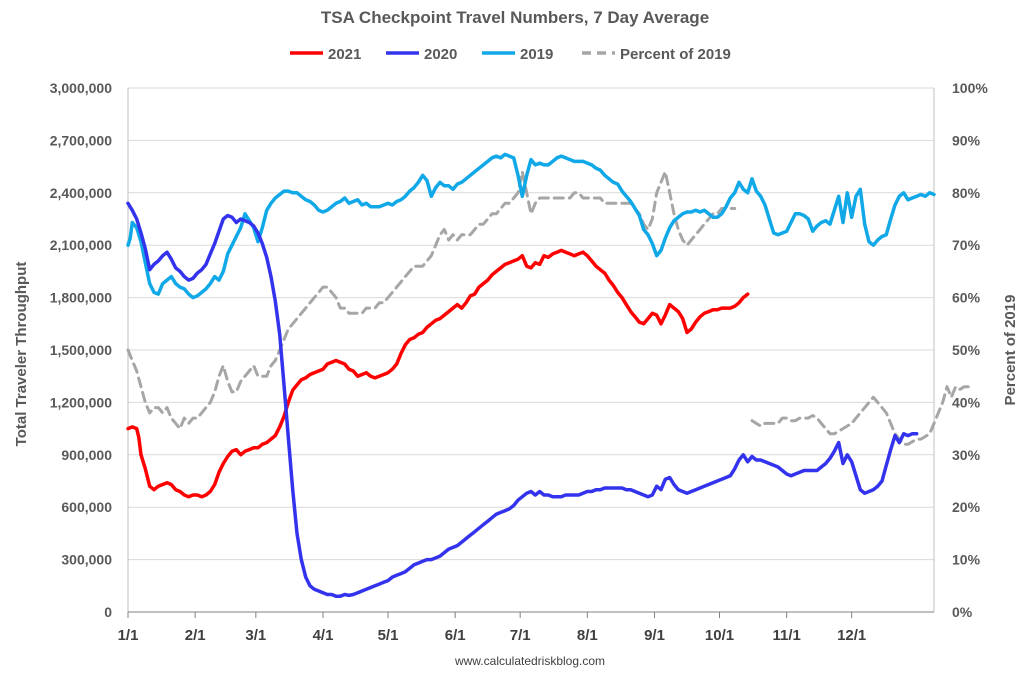  What do you see at coordinates (81, 140) in the screenshot?
I see `y-tick-label: 2,700,000` at bounding box center [81, 140].